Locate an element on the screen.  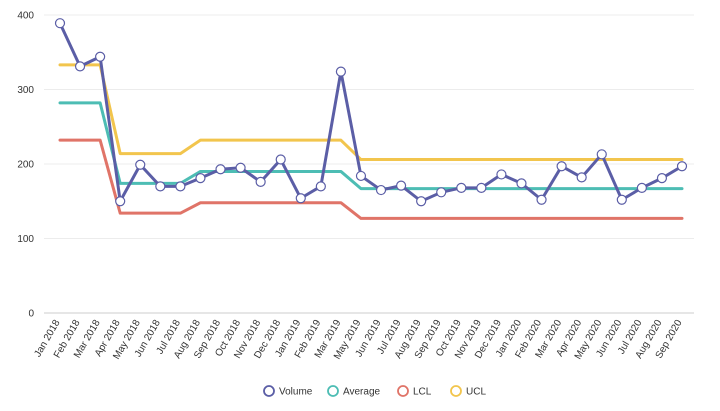
legend-marker-ucl is located at coordinates (456, 391).